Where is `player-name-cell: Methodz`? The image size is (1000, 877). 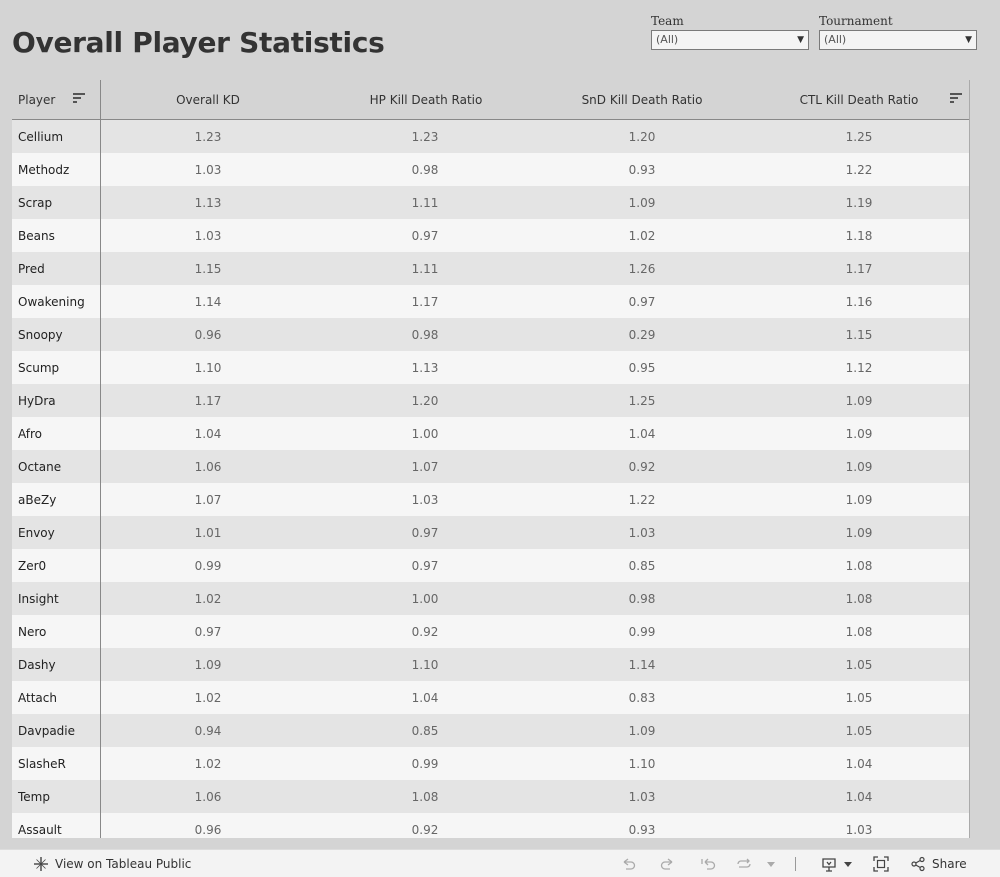
player-name-cell: Methodz is located at coordinates (44, 170).